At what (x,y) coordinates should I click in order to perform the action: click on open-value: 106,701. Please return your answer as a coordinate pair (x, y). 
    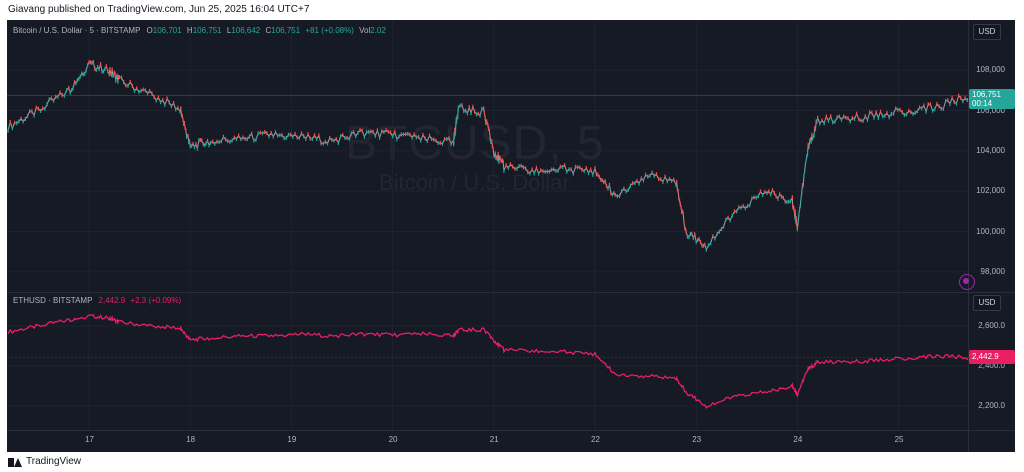
    Looking at the image, I should click on (167, 30).